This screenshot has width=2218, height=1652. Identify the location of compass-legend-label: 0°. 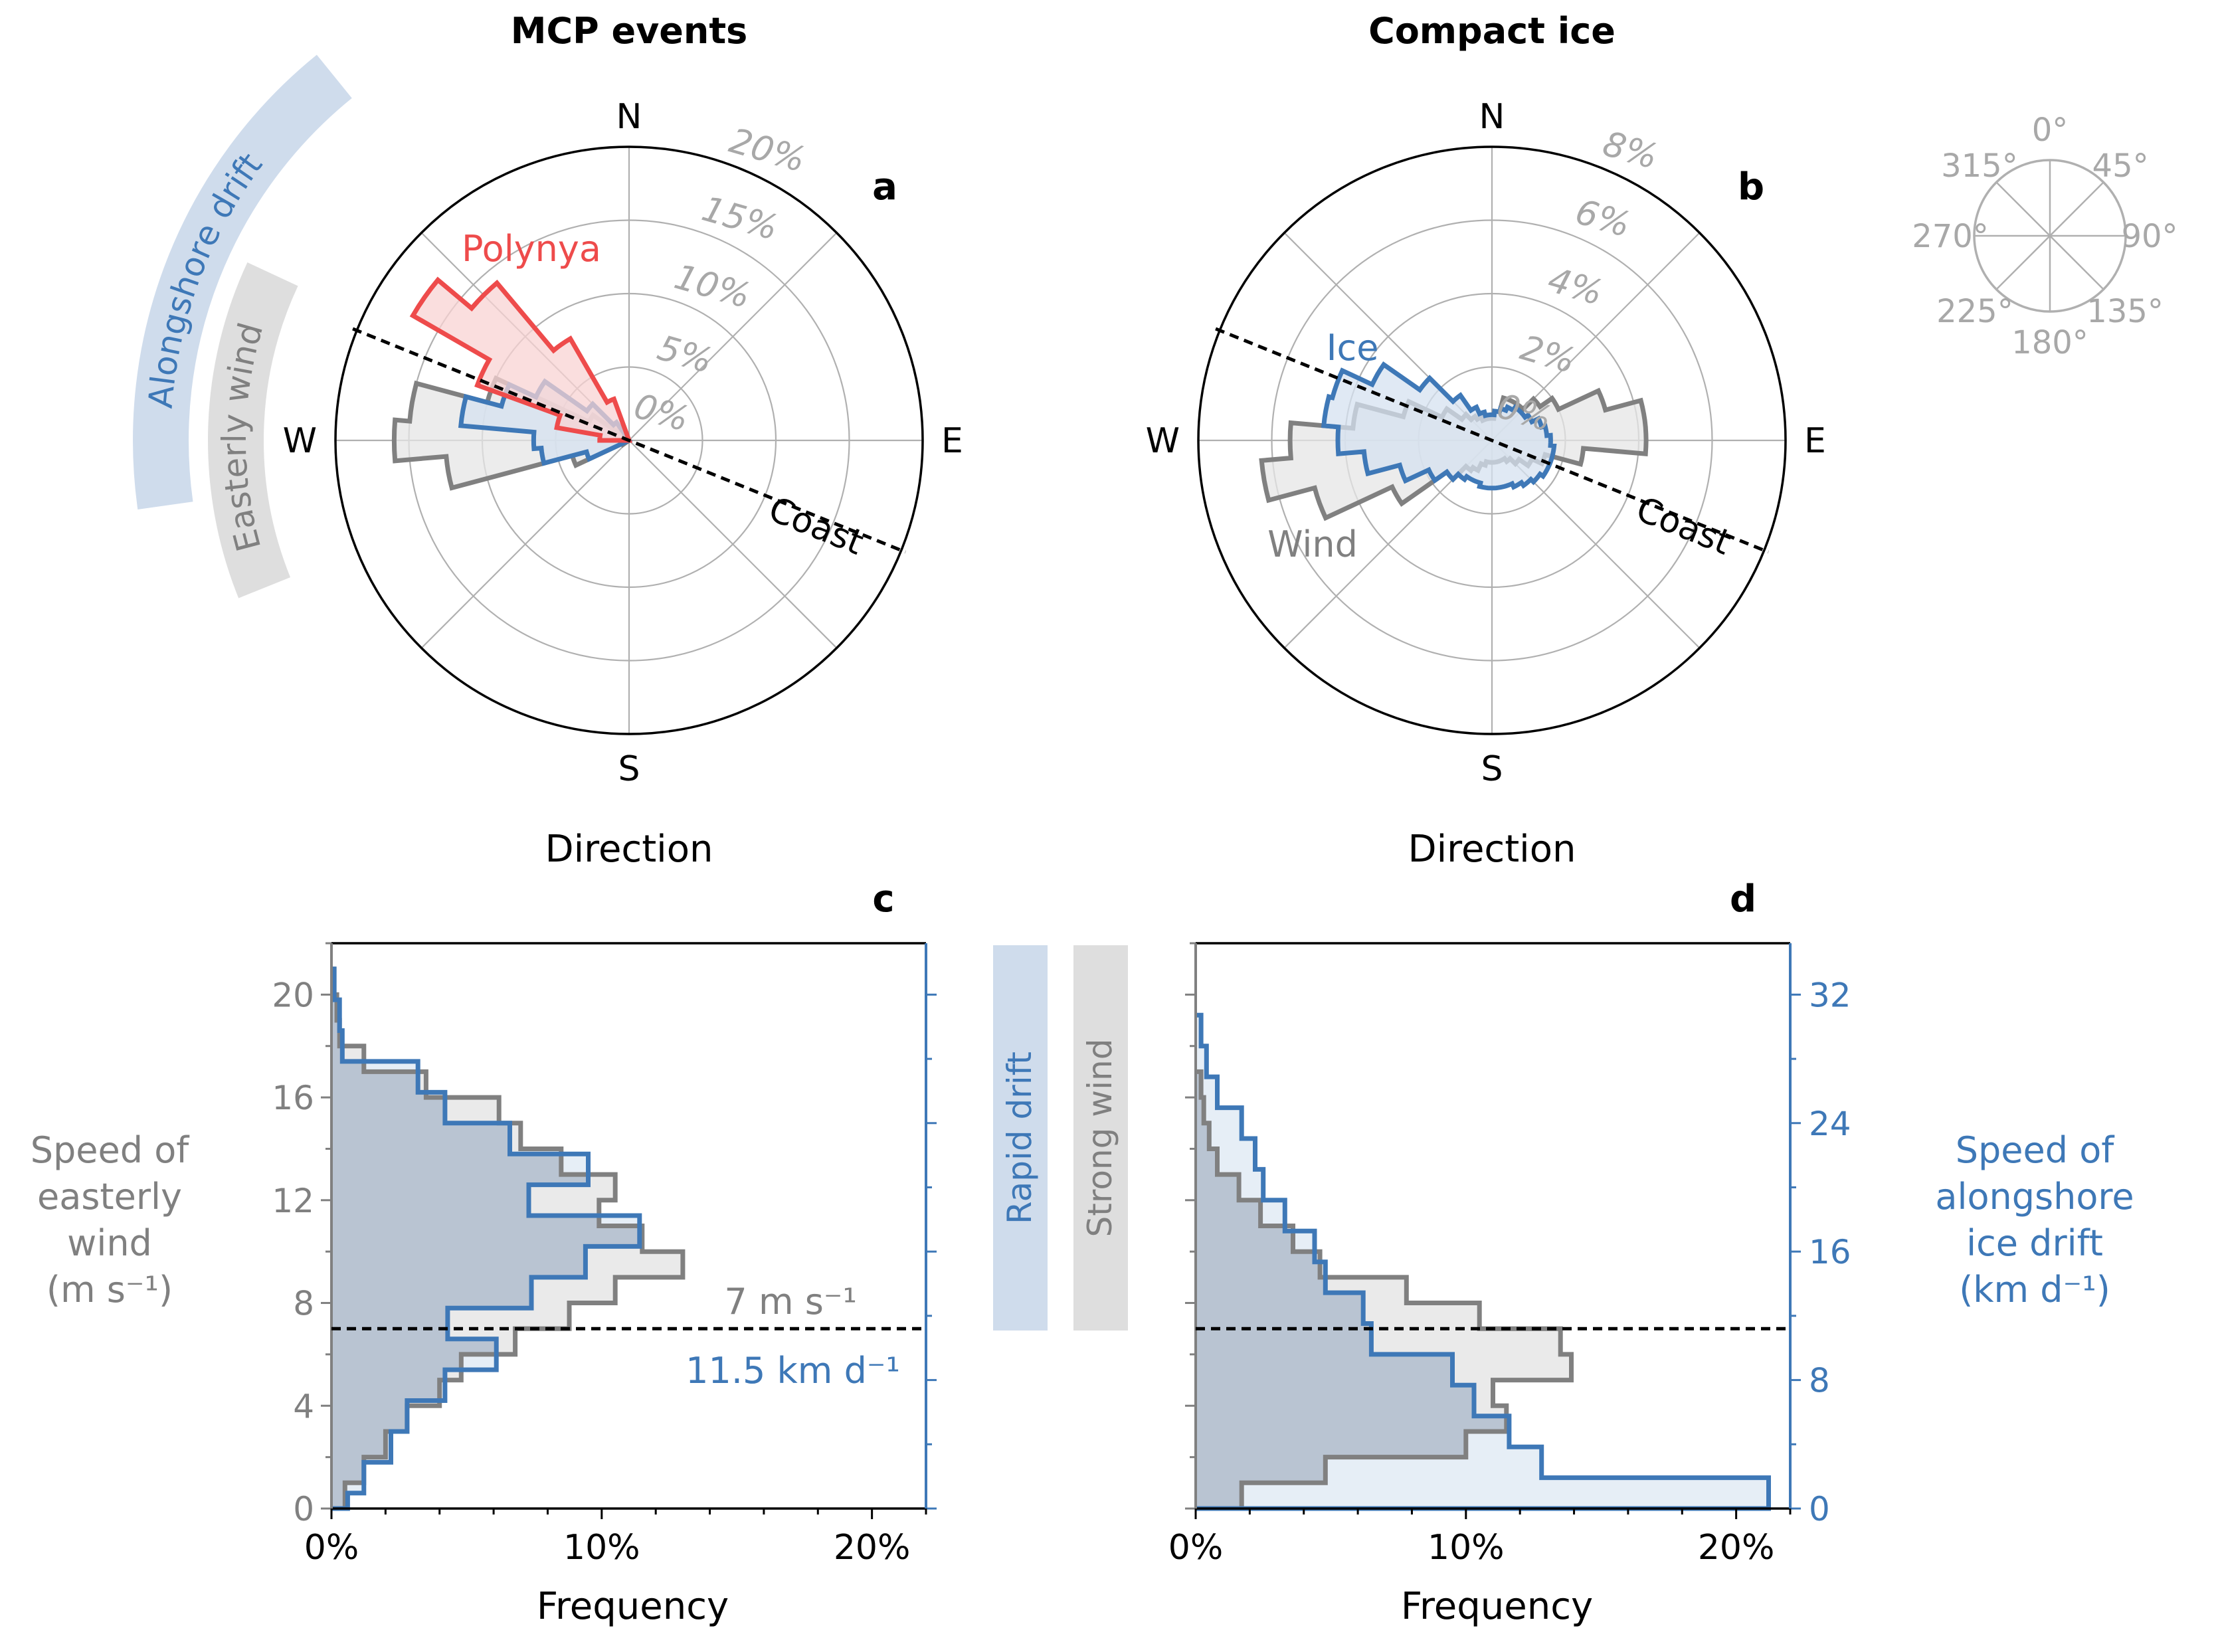
(2050, 130).